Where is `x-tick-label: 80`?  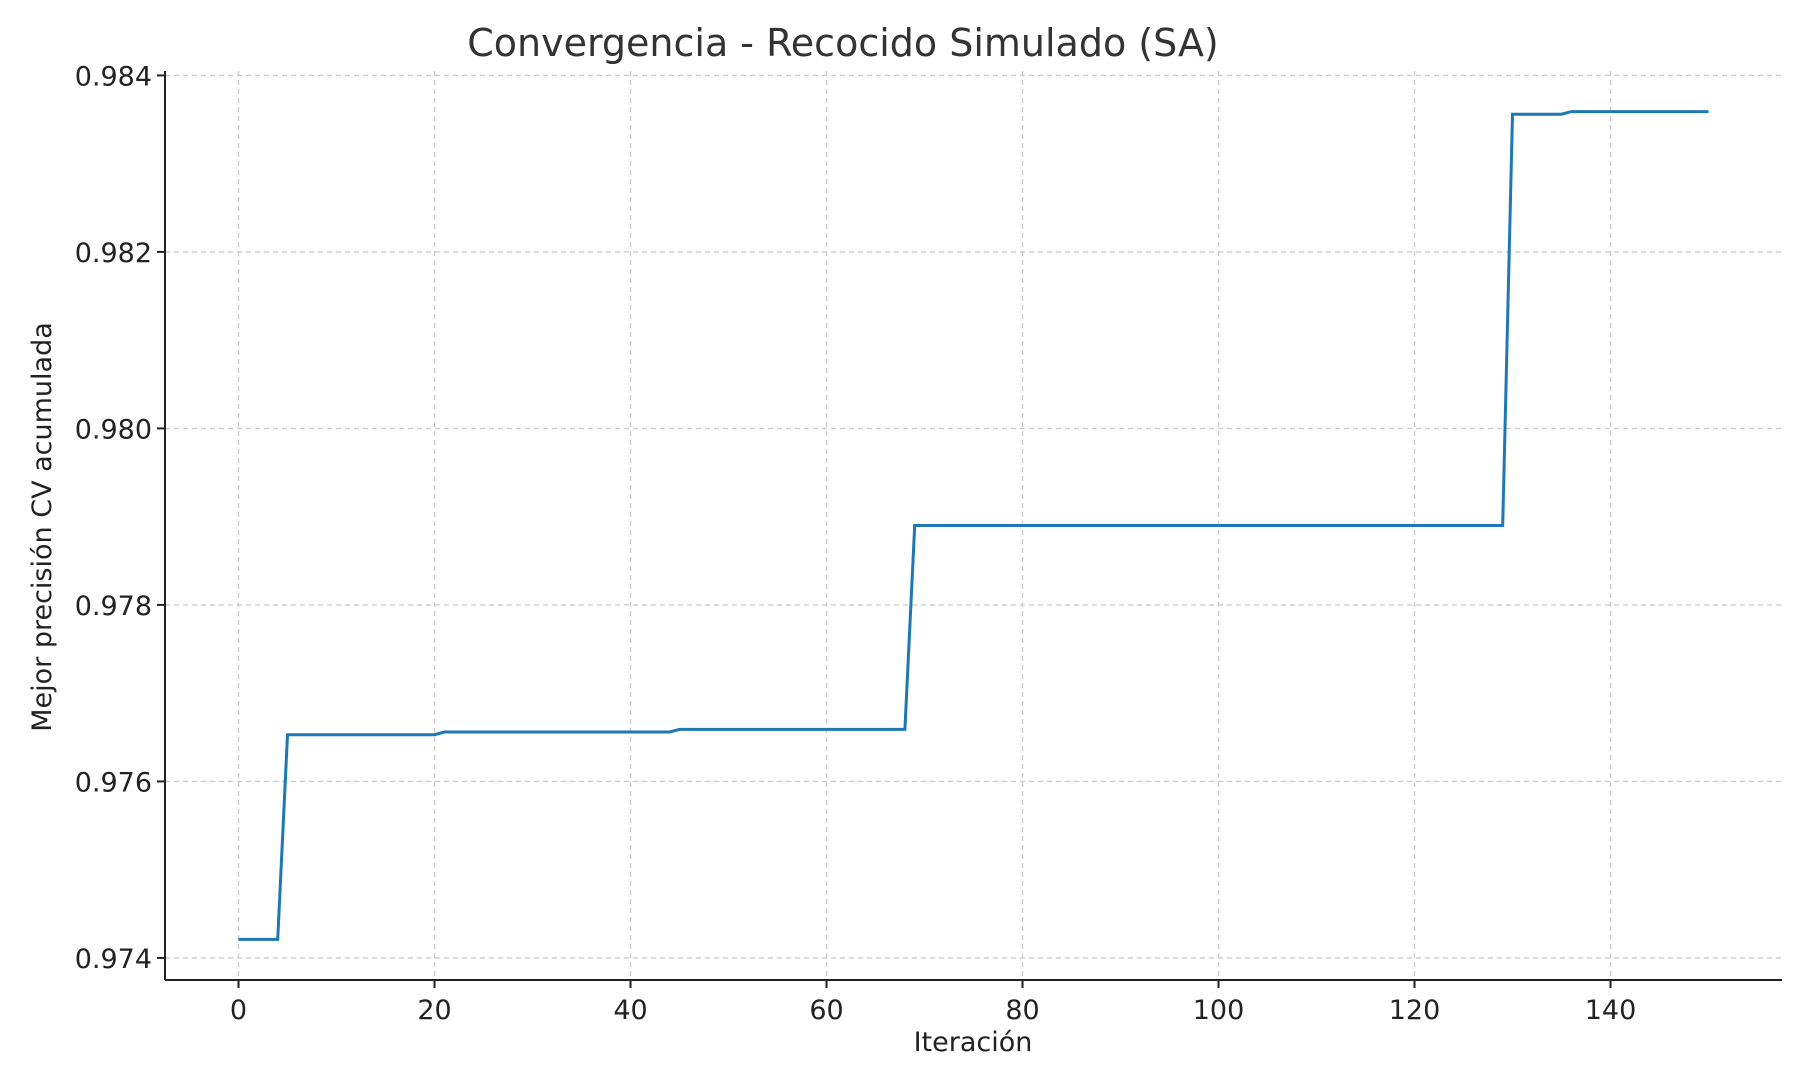 x-tick-label: 80 is located at coordinates (1022, 1010).